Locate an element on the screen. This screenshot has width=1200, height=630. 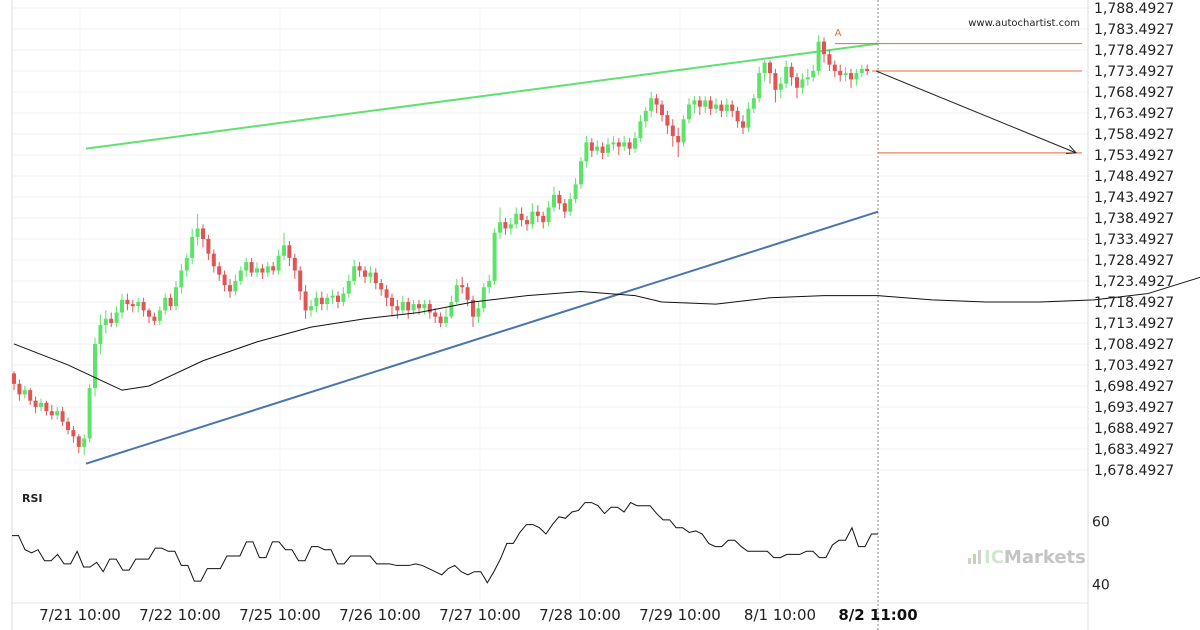
y-tick-label: 1,743.4927 is located at coordinates (1134, 198).